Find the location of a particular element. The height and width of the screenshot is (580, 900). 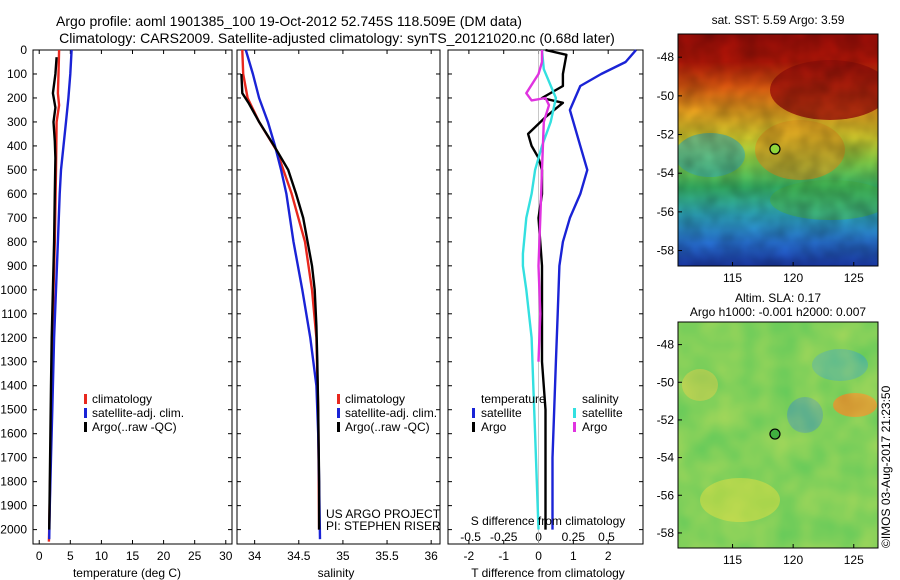

map-x-tick-label: 120 is located at coordinates (793, 278).